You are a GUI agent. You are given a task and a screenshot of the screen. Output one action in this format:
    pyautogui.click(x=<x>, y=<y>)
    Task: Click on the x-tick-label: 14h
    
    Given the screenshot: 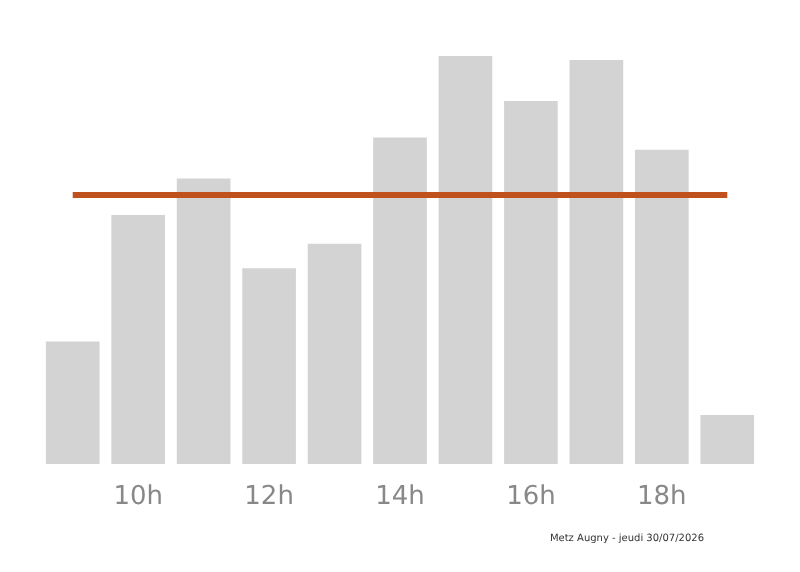 What is the action you would take?
    pyautogui.click(x=400, y=497)
    